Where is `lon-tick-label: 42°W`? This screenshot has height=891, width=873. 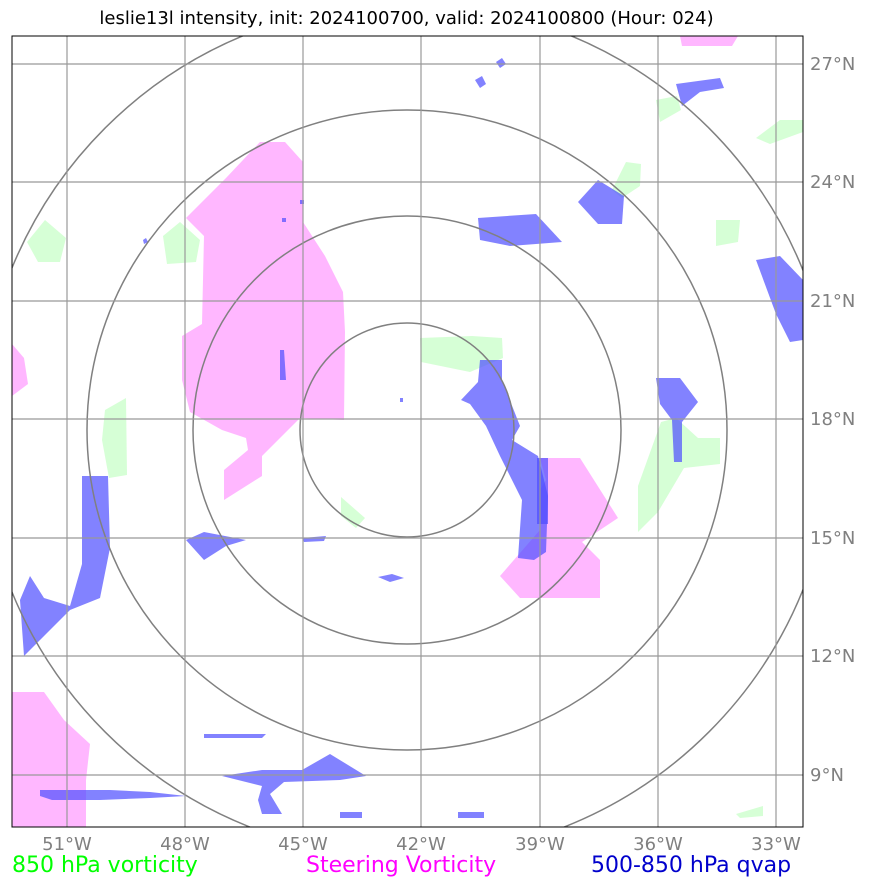
lon-tick-label: 42°W is located at coordinates (421, 844).